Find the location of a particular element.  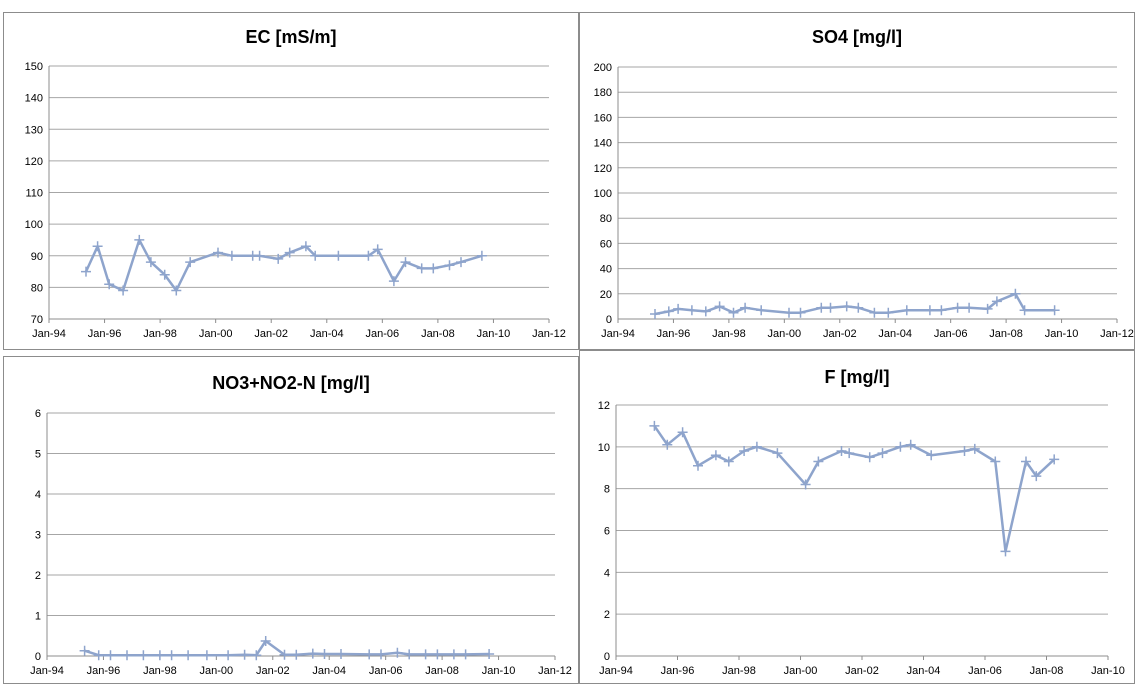

y-tick-label: 100 is located at coordinates (34, 225).